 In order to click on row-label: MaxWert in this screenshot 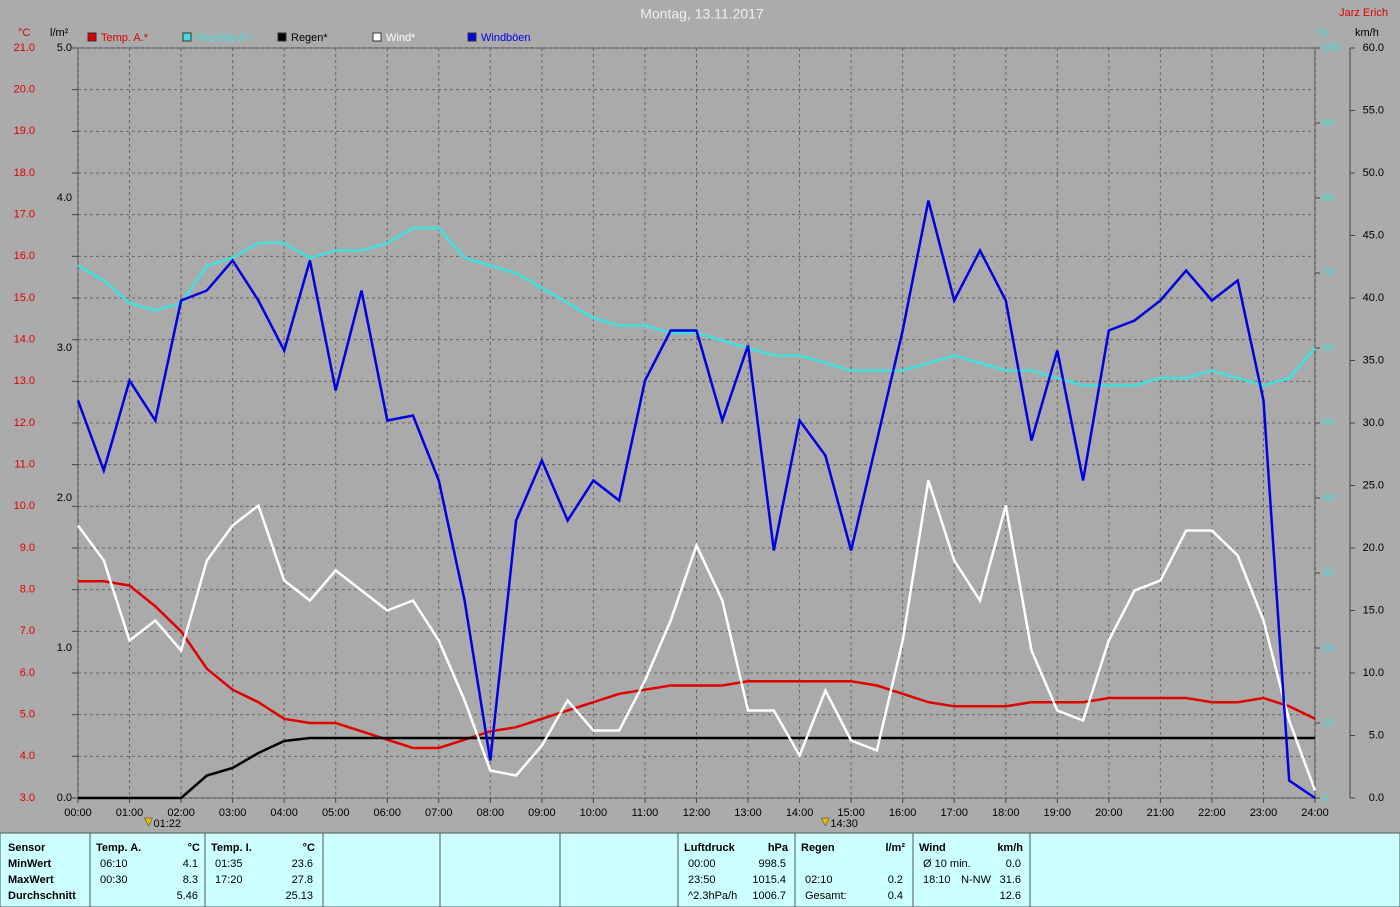, I will do `click(31, 880)`.